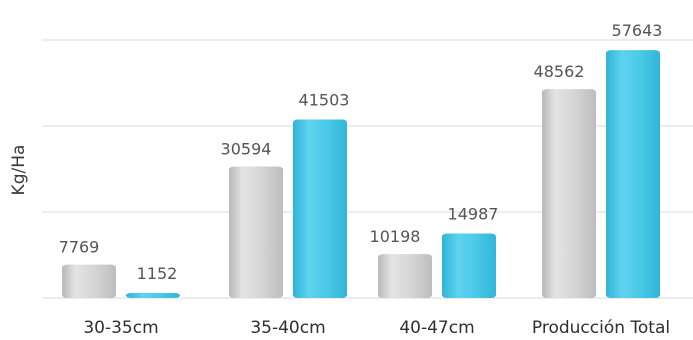 Image resolution: width=693 pixels, height=340 pixels. What do you see at coordinates (79, 247) in the screenshot?
I see `data-label: 7769` at bounding box center [79, 247].